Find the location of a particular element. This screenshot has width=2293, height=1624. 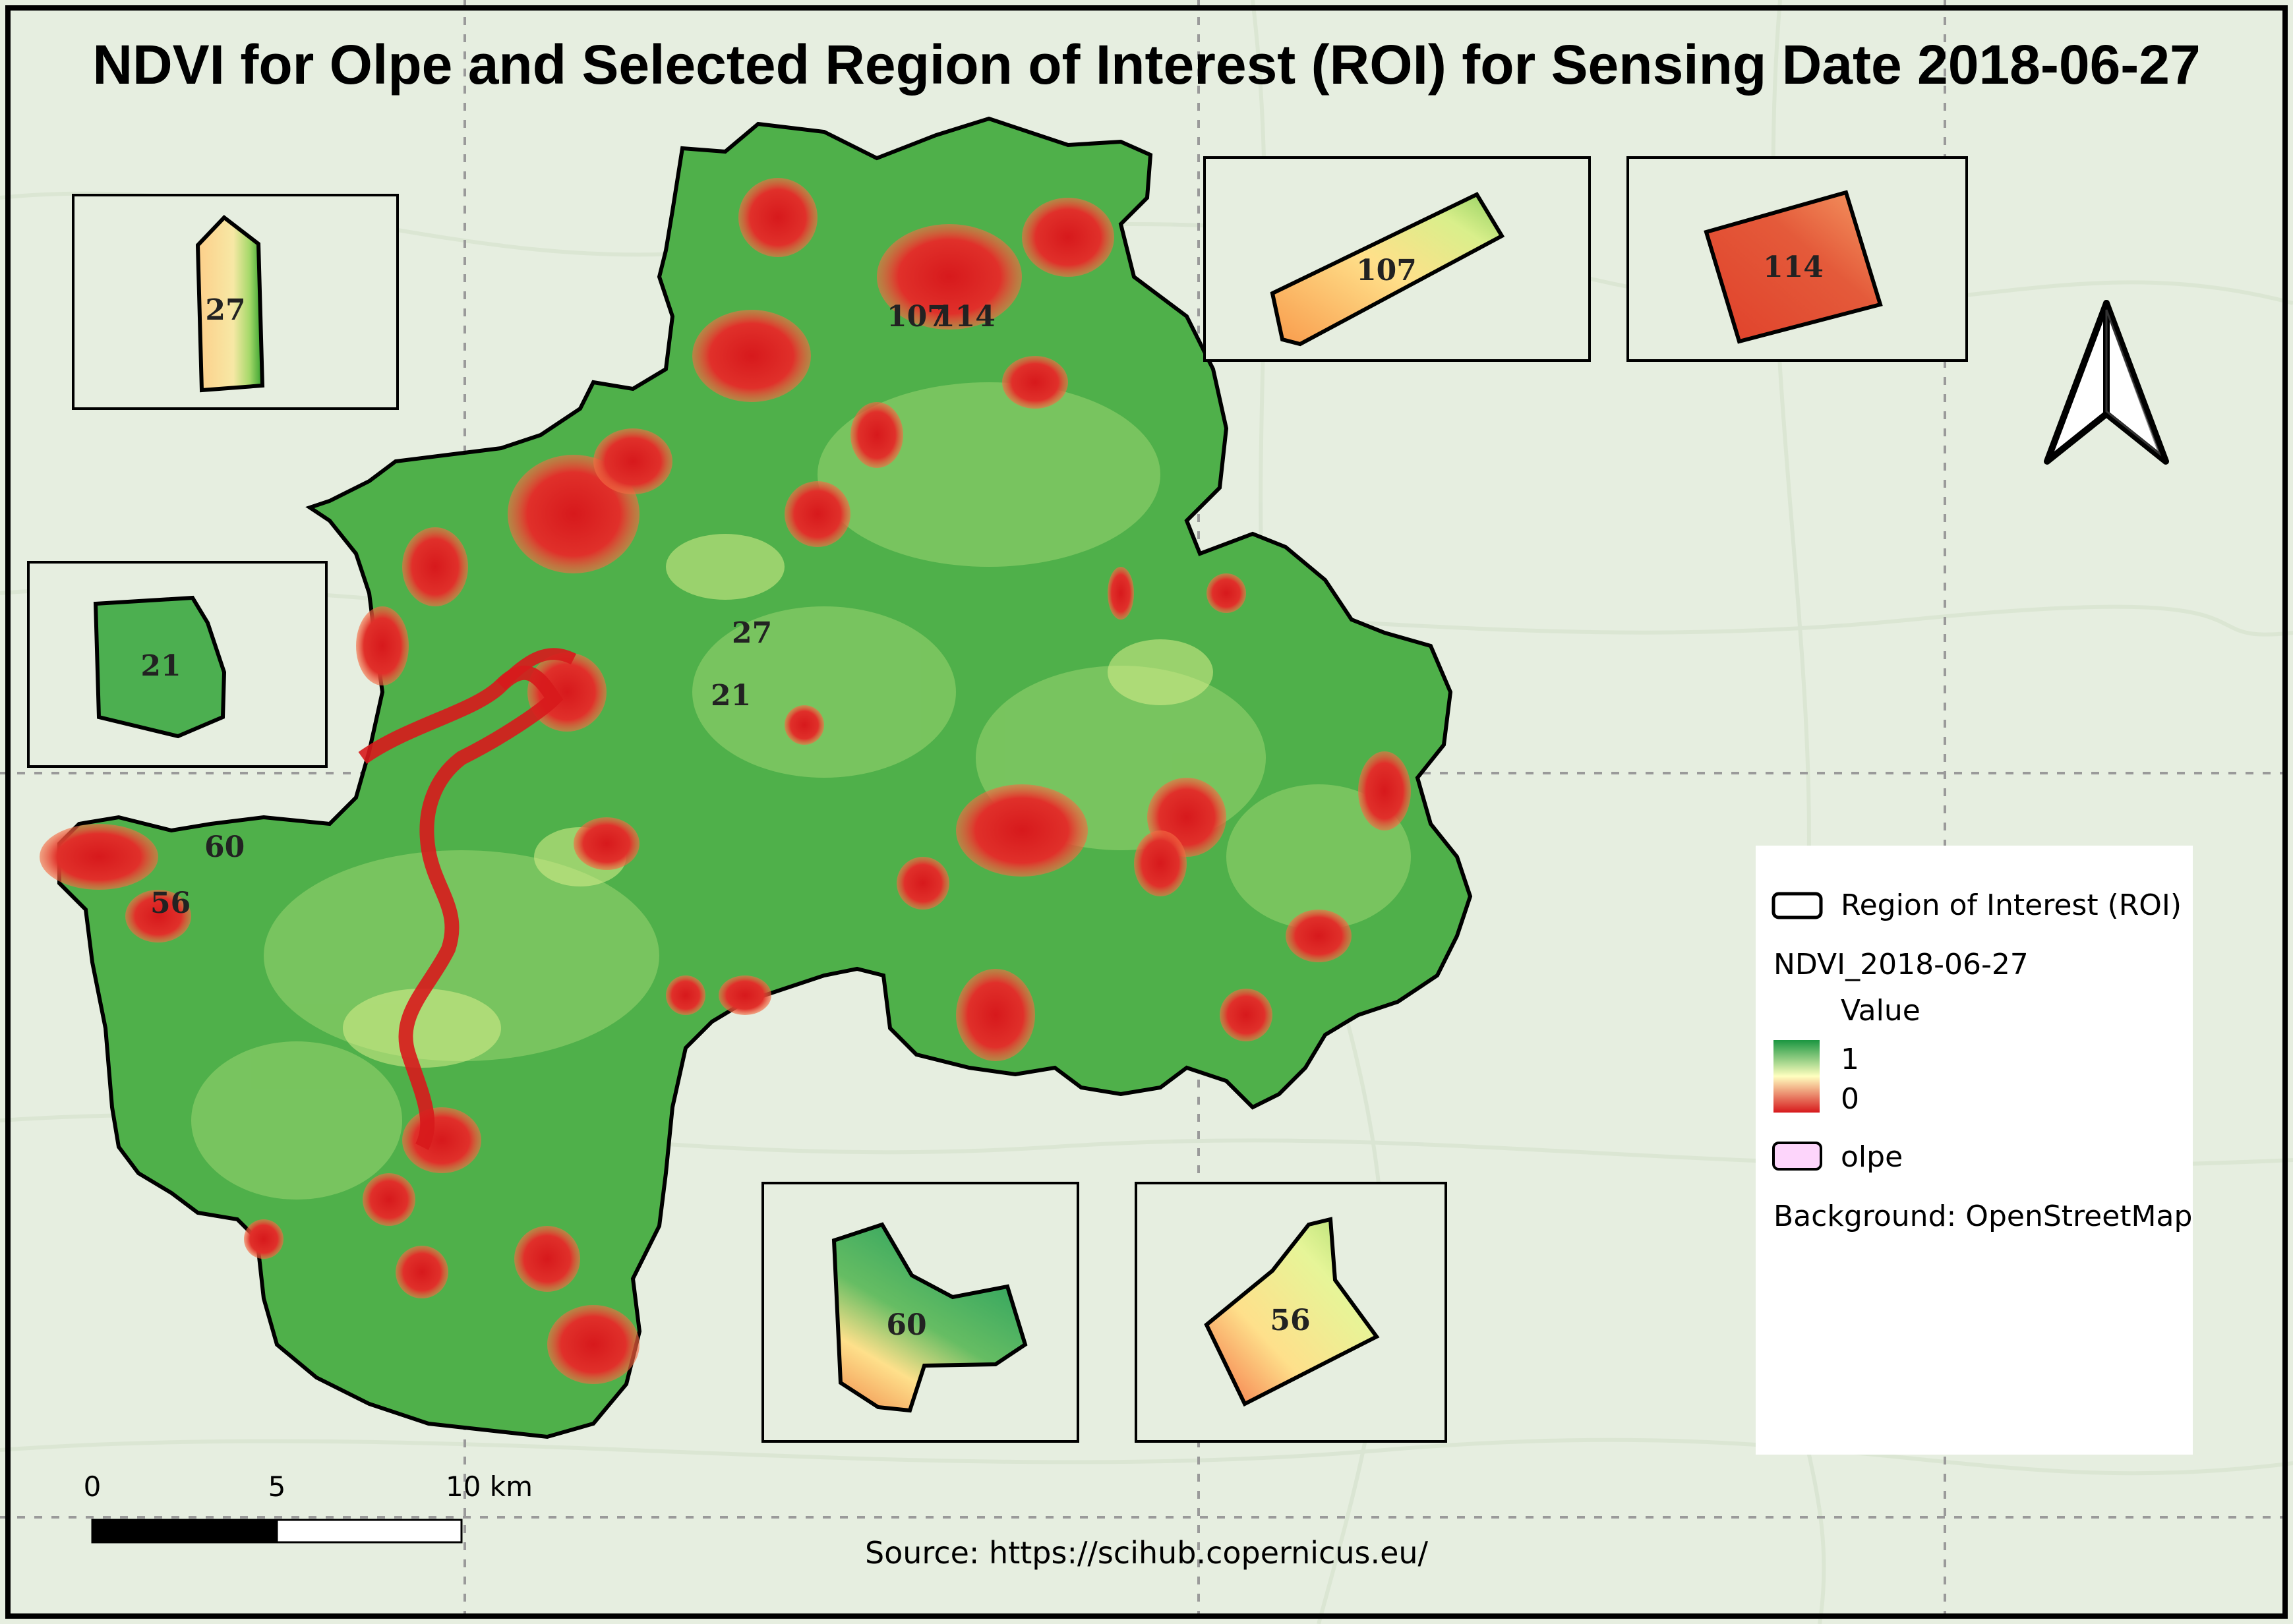

inset-label-27: 27 is located at coordinates (225, 310).